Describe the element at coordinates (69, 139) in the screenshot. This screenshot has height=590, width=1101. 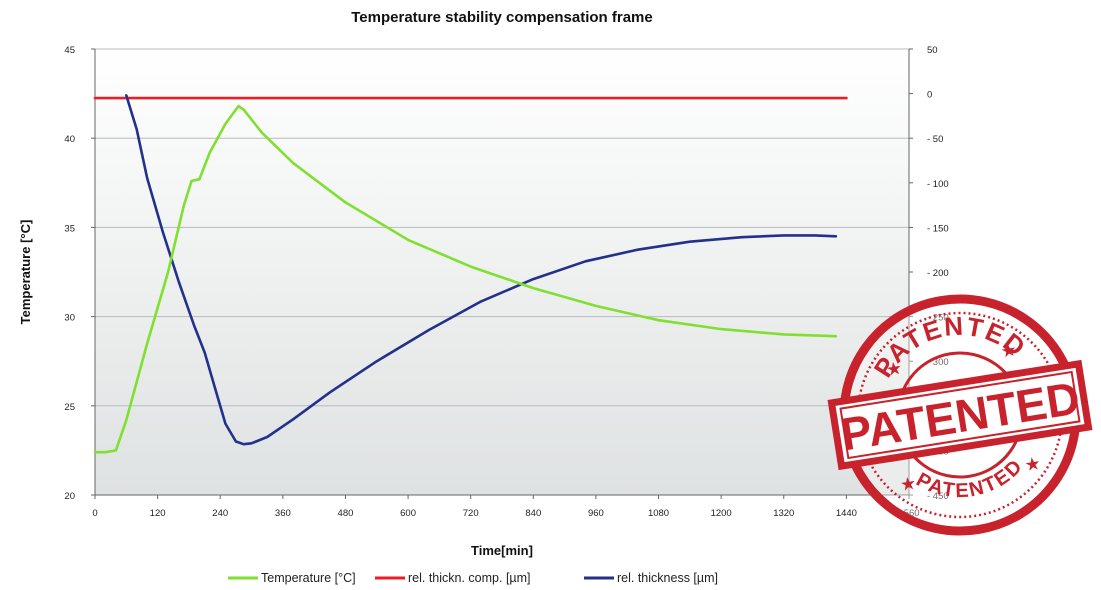
I see `y-tick-label: 40` at that location.